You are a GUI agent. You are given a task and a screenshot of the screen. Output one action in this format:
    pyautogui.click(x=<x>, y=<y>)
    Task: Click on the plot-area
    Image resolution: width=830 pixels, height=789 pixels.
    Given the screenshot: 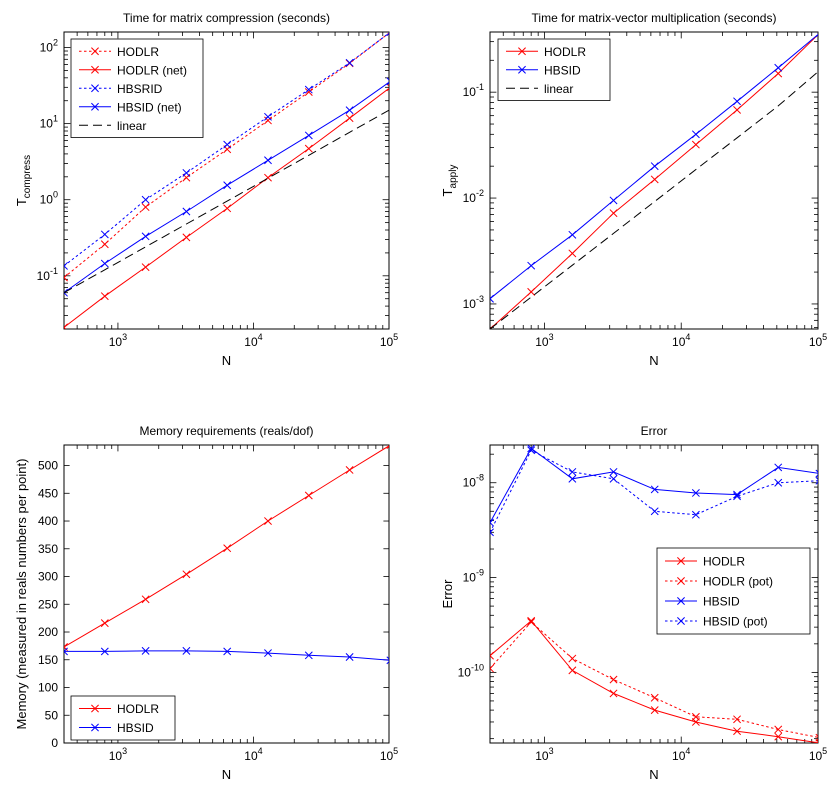 What is the action you would take?
    pyautogui.click(x=226, y=180)
    